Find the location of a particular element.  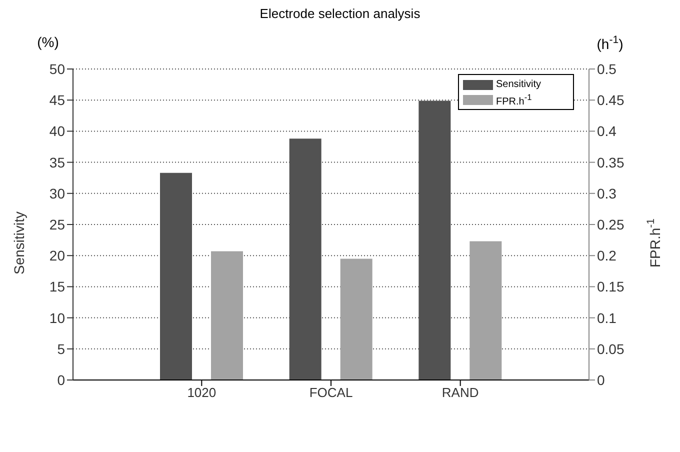

y2-tick-label: 0.05 is located at coordinates (610, 348).